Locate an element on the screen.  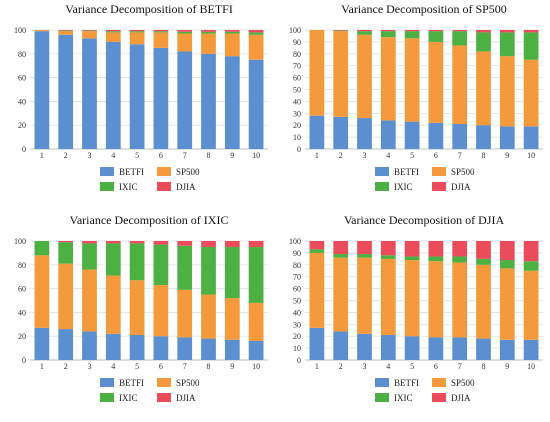
y-tick-label: 30 is located at coordinates (297, 113).